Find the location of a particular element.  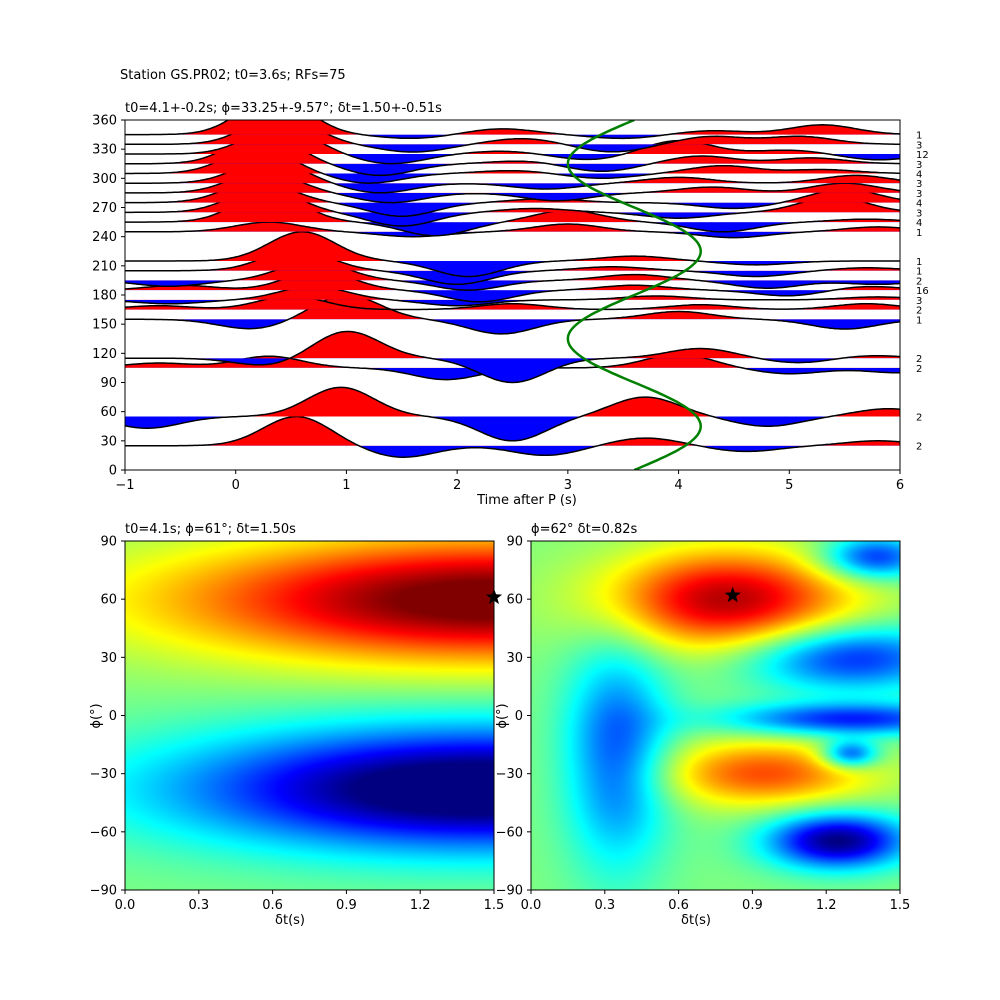

grid-x-tick-label: 1.5 is located at coordinates (494, 905).